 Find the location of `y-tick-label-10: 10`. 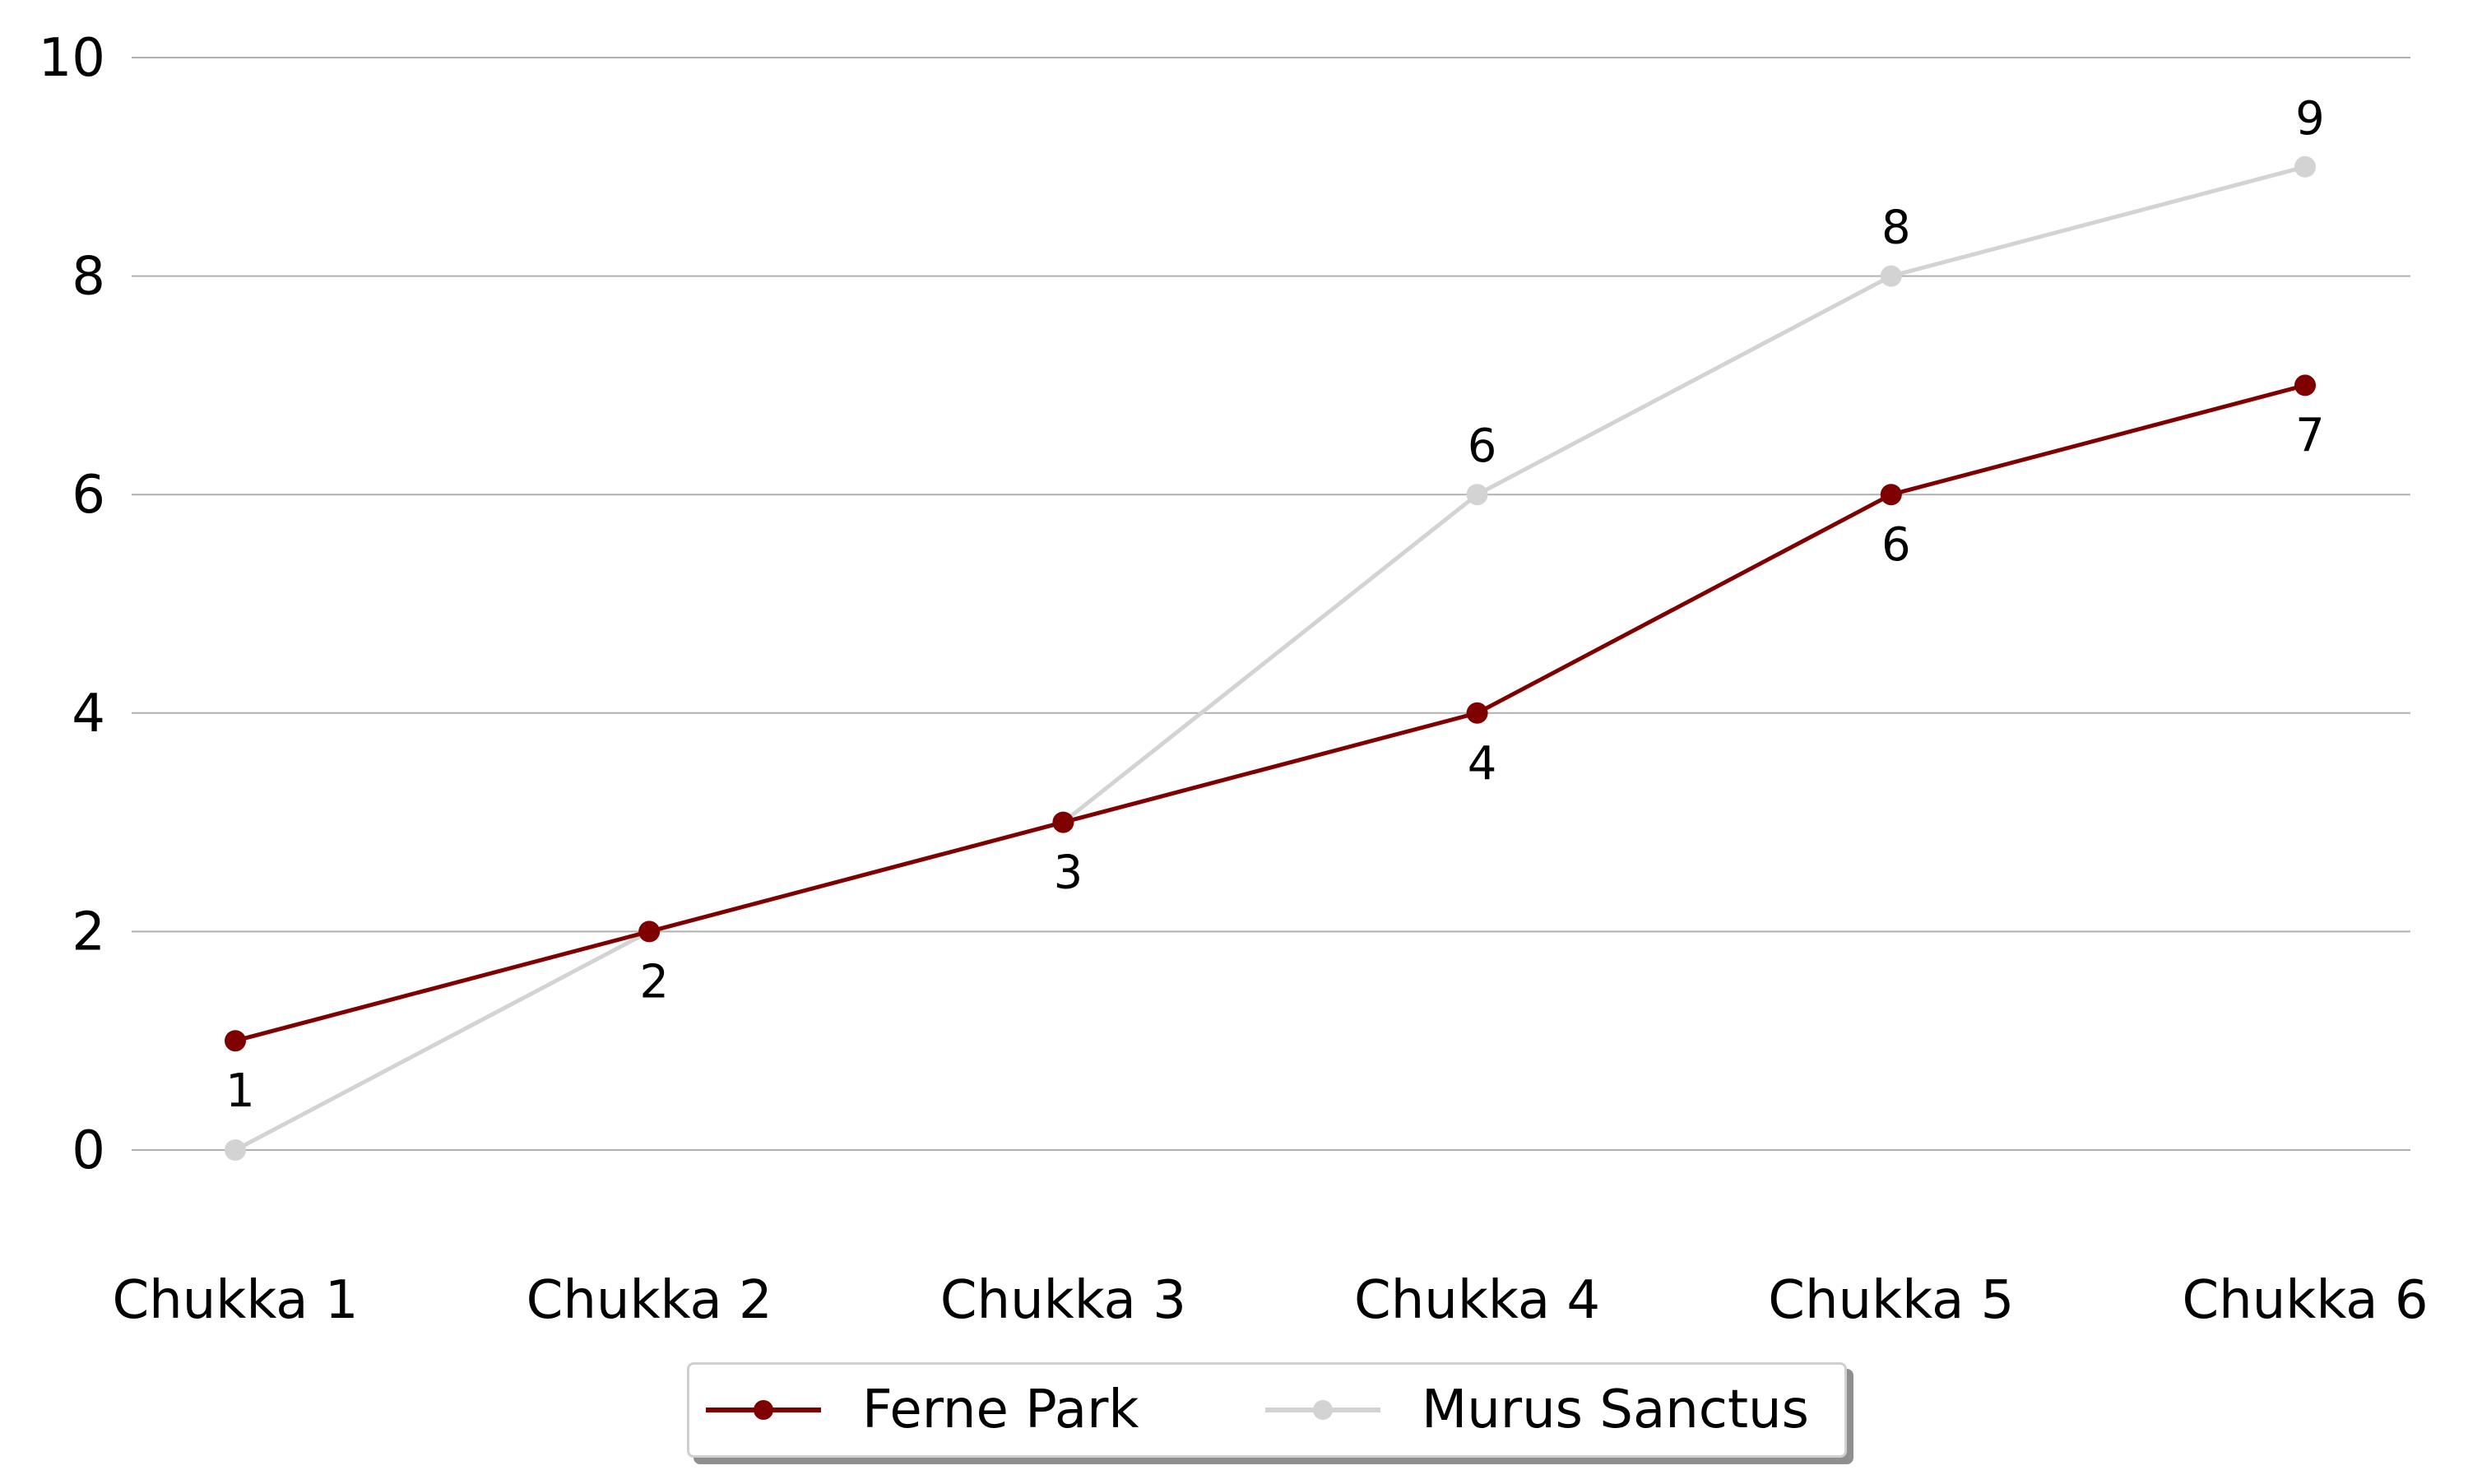

y-tick-label-10: 10 is located at coordinates (72, 58).